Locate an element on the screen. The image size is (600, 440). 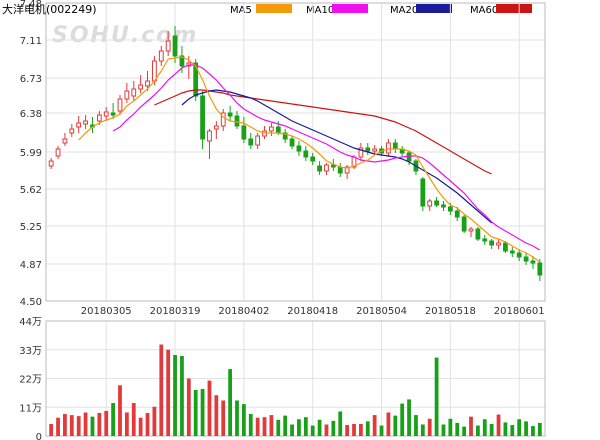
legend-swatch-ma5 is located at coordinates (274, 8).